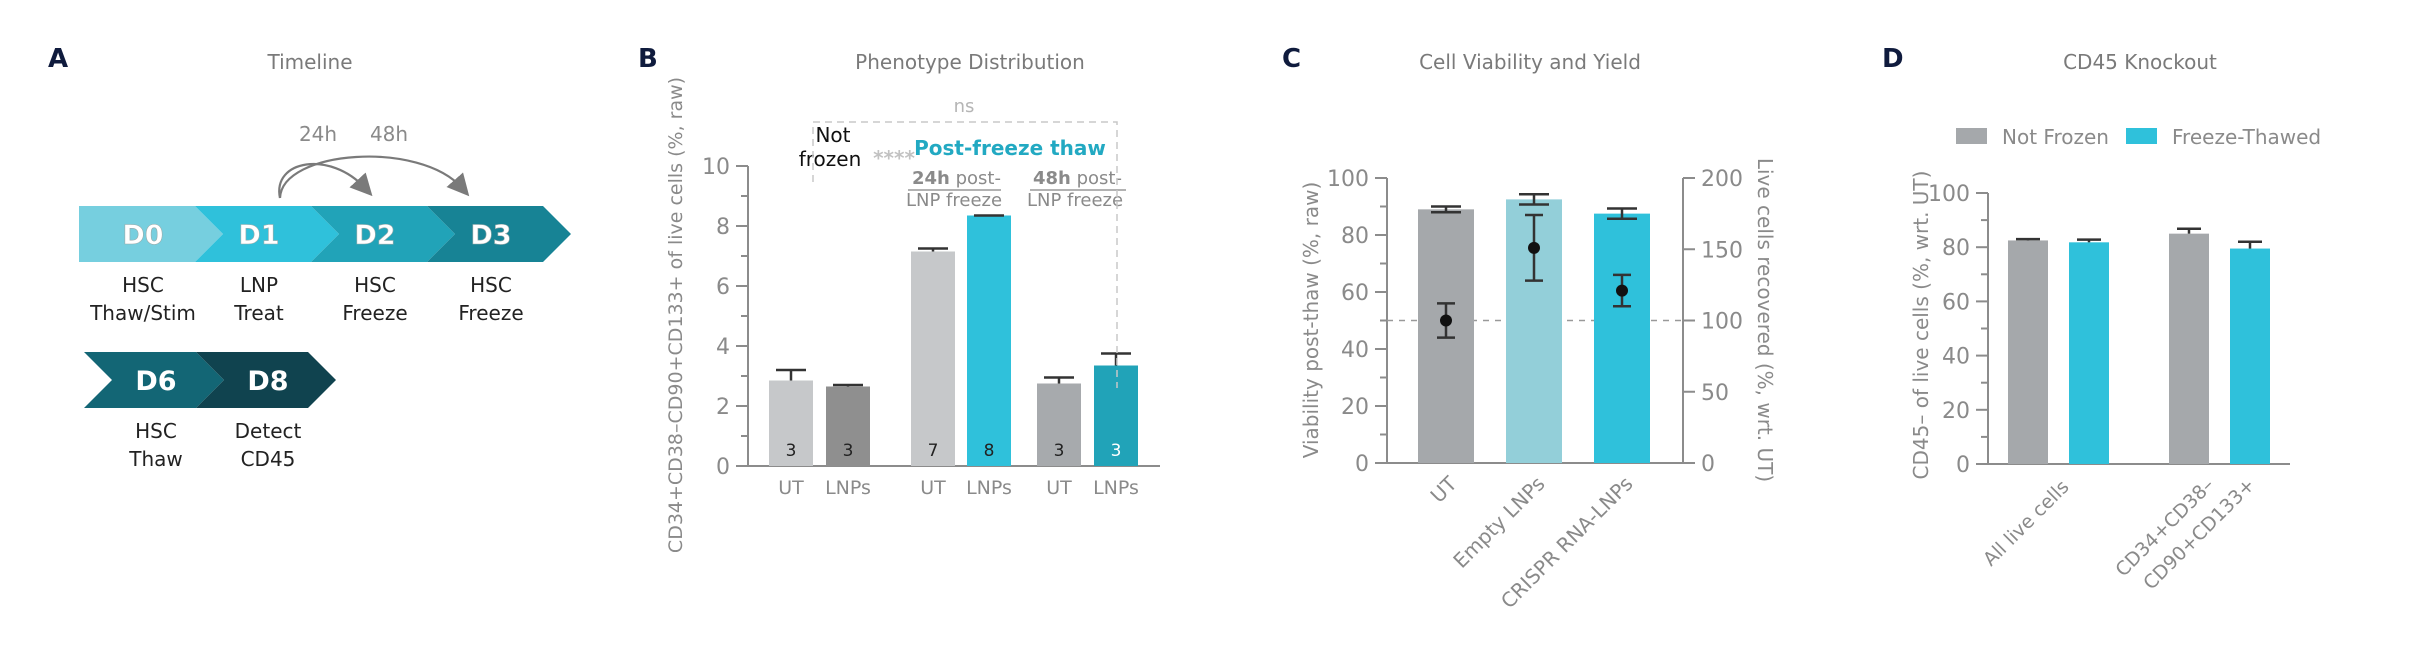 The width and height of the screenshot is (2425, 651). What do you see at coordinates (1893, 59) in the screenshot?
I see `panel-letter: D` at bounding box center [1893, 59].